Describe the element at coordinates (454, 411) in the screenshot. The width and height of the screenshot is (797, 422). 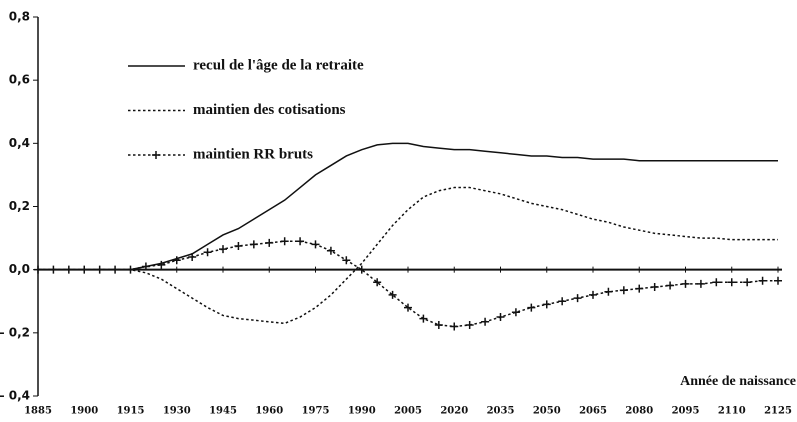
I see `x-tick-label: 2020` at that location.